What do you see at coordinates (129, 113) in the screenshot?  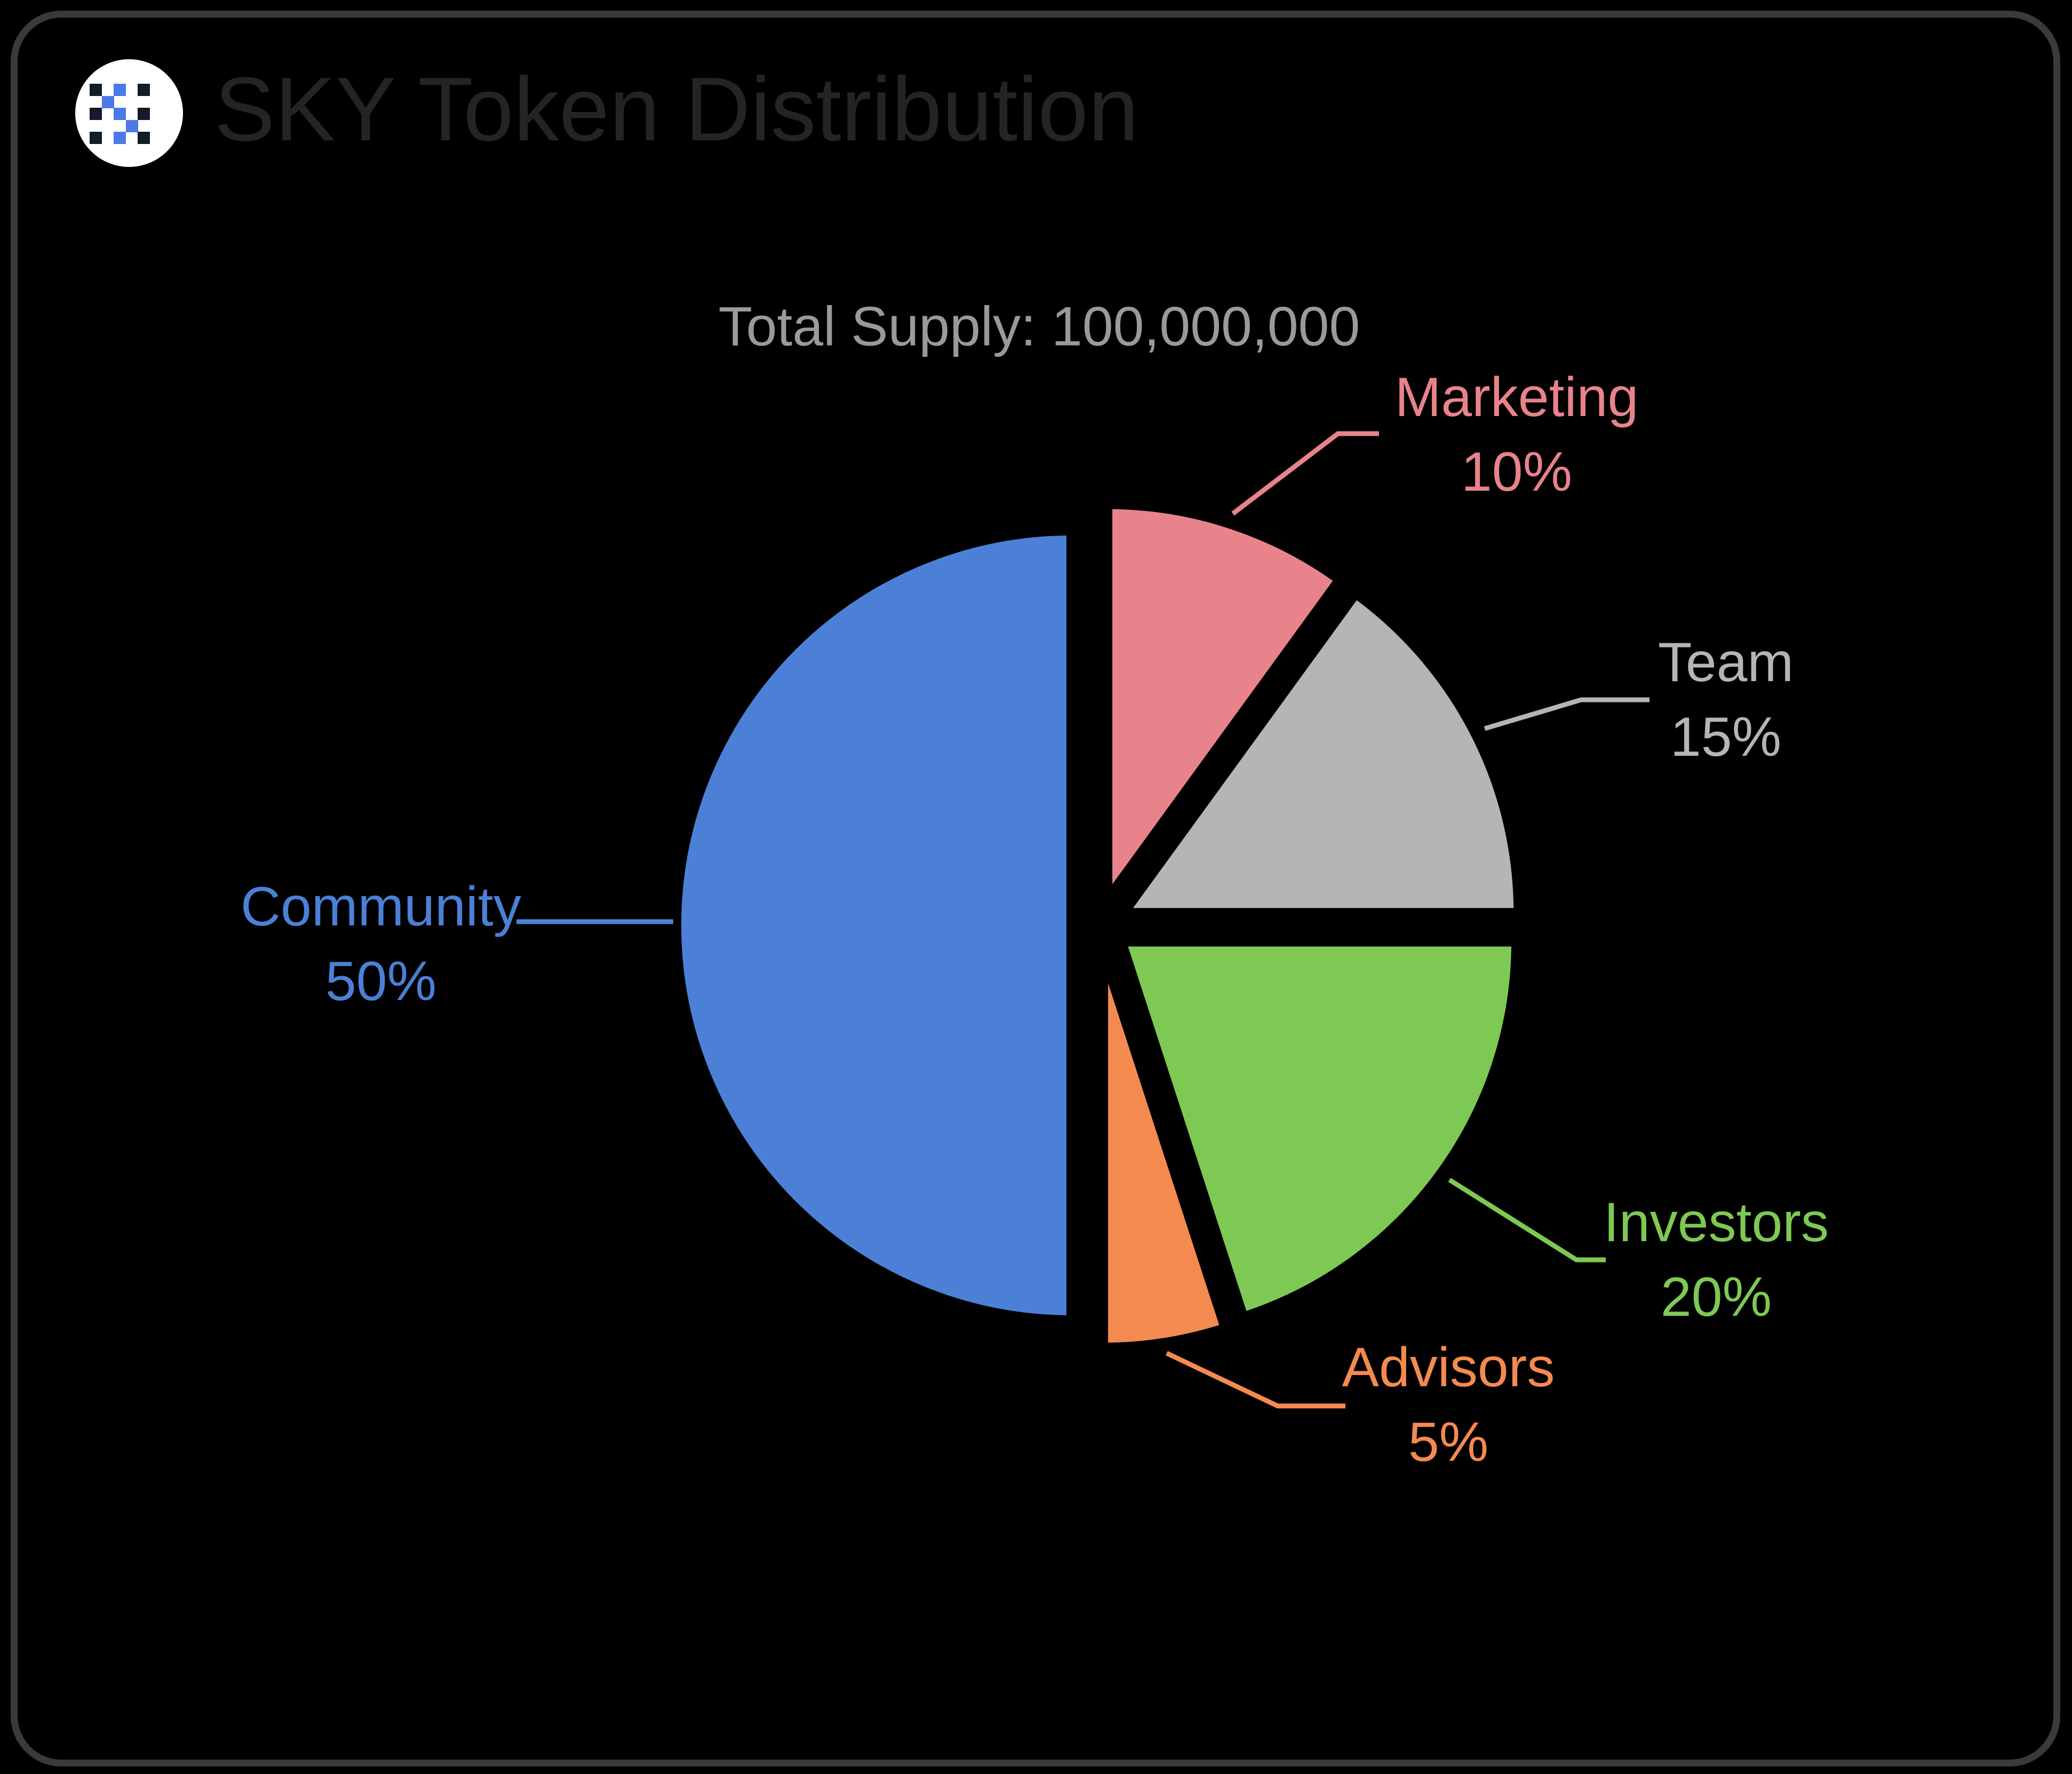 I see `sky-token-logo-icon` at bounding box center [129, 113].